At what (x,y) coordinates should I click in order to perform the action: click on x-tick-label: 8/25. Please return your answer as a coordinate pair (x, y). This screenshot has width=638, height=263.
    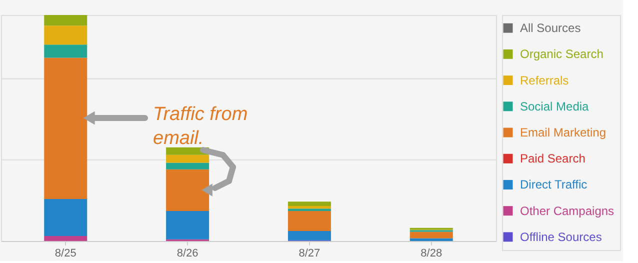
    Looking at the image, I should click on (65, 254).